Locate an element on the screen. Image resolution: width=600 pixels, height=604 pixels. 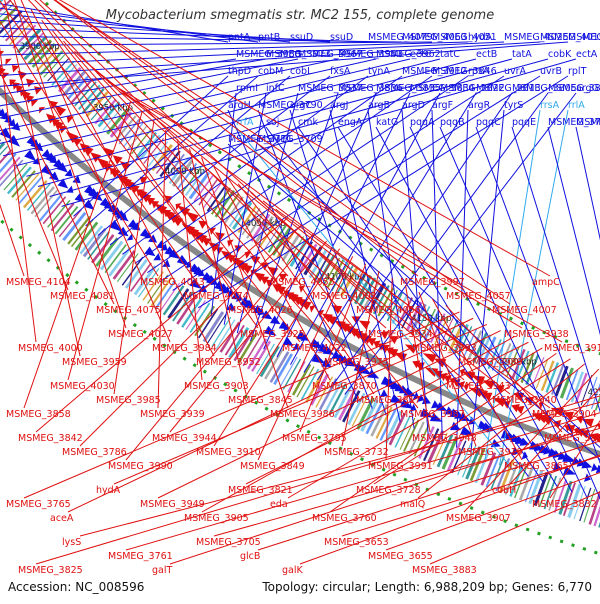
reverse-gene-label: MSMEG_4002 is located at coordinates (344, 296).